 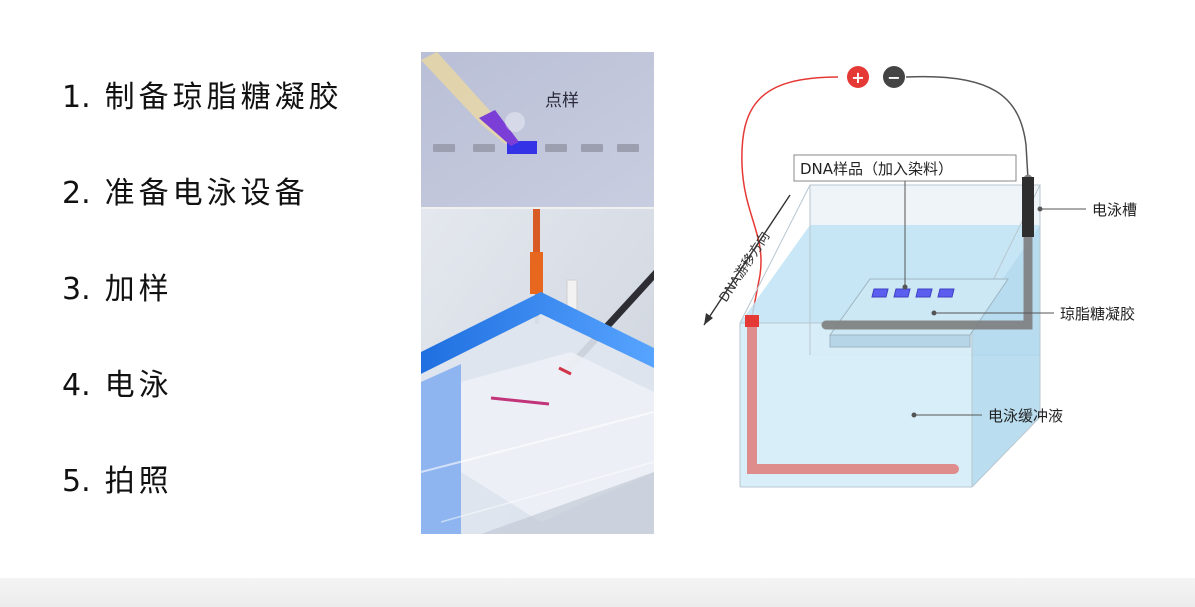 I want to click on tank-photo, so click(x=537, y=371).